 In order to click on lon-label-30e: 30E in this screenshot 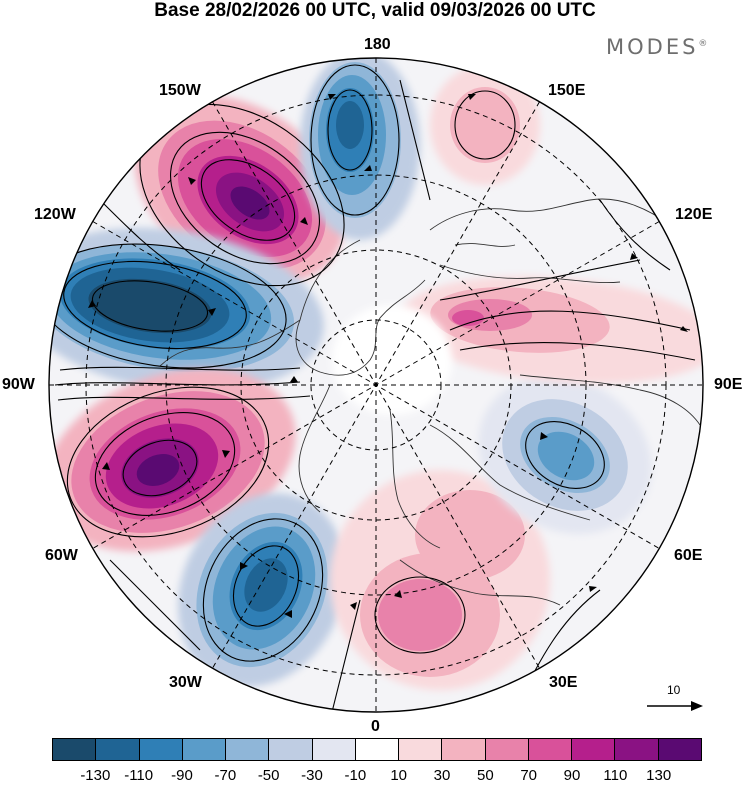, I will do `click(563, 682)`.